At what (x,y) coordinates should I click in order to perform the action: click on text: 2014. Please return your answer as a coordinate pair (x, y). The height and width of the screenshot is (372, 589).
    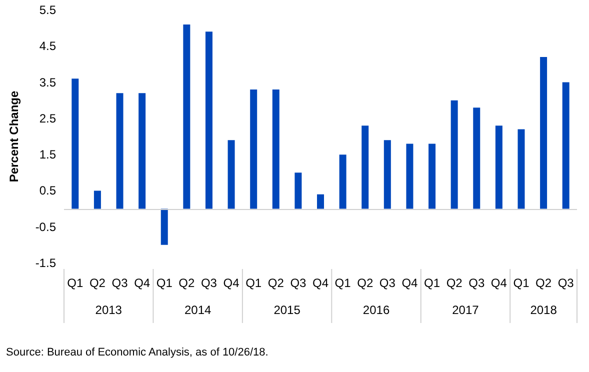
    Looking at the image, I should click on (198, 310).